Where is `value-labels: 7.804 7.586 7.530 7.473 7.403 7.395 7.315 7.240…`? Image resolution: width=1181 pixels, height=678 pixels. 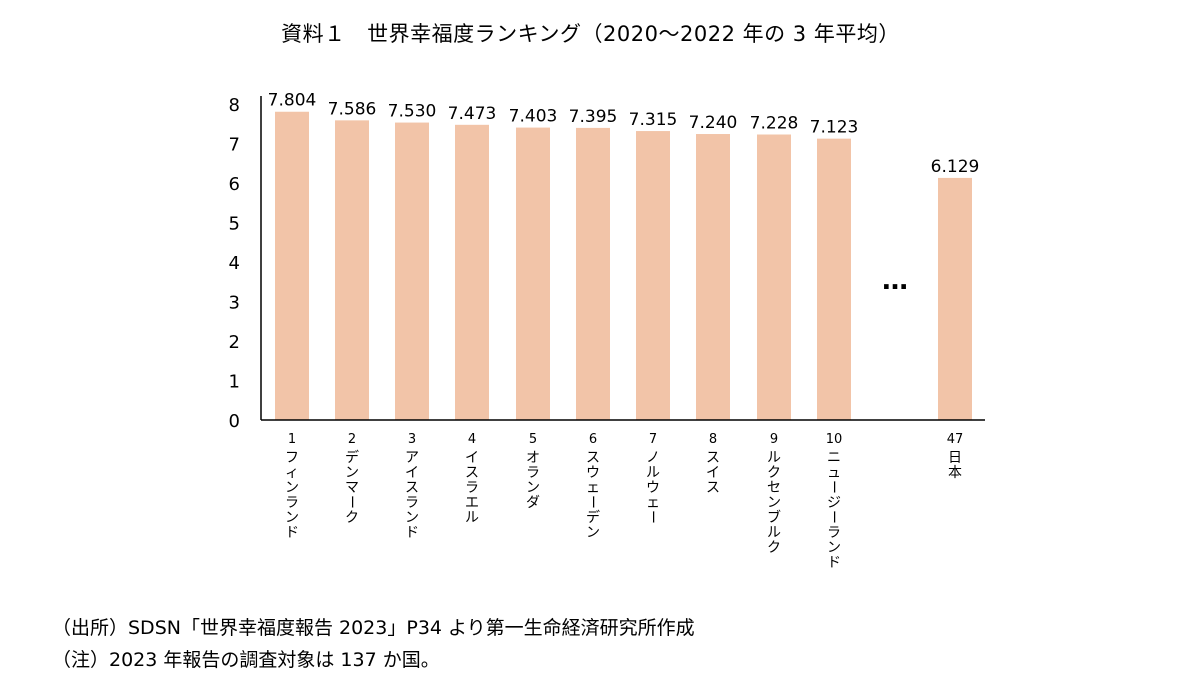
value-labels: 7.804 7.586 7.530 7.473 7.403 7.395 7.315 7.240… is located at coordinates (624, 134).